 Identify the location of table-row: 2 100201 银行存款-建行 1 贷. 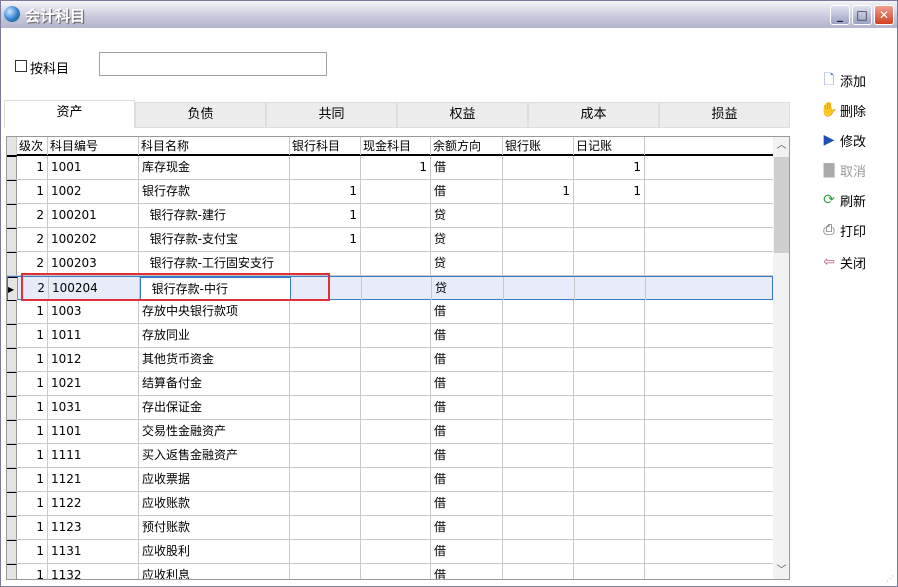
(390, 216).